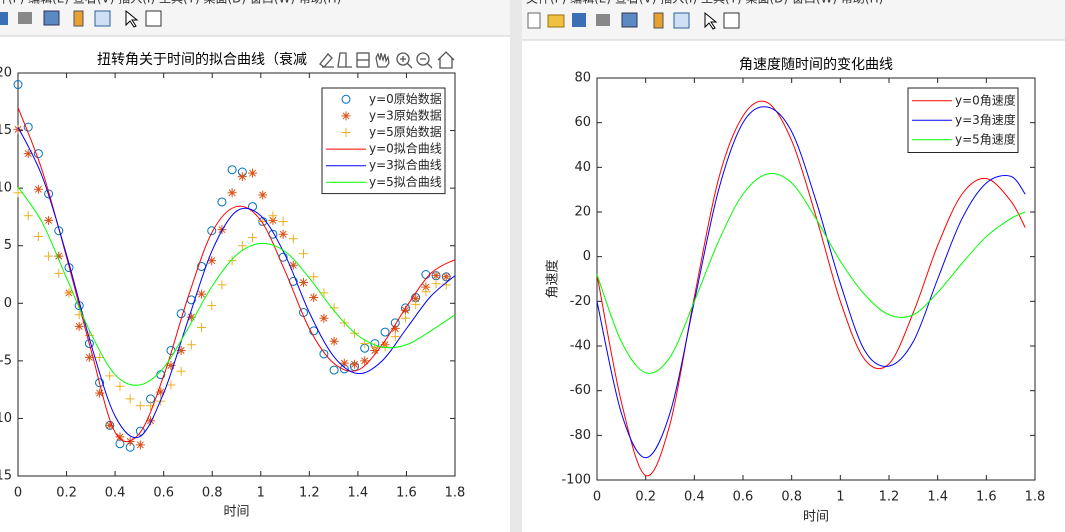 This screenshot has width=1065, height=532. What do you see at coordinates (405, 131) in the screenshot?
I see `legend-label: y=5原始数据` at bounding box center [405, 131].